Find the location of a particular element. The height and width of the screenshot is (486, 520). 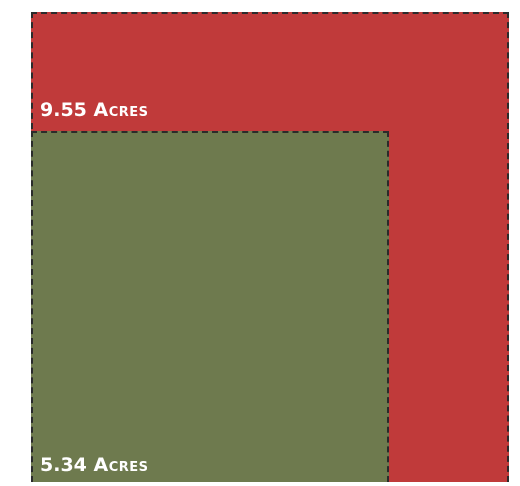

inner-area-label: 5.34 Acres is located at coordinates (94, 465).